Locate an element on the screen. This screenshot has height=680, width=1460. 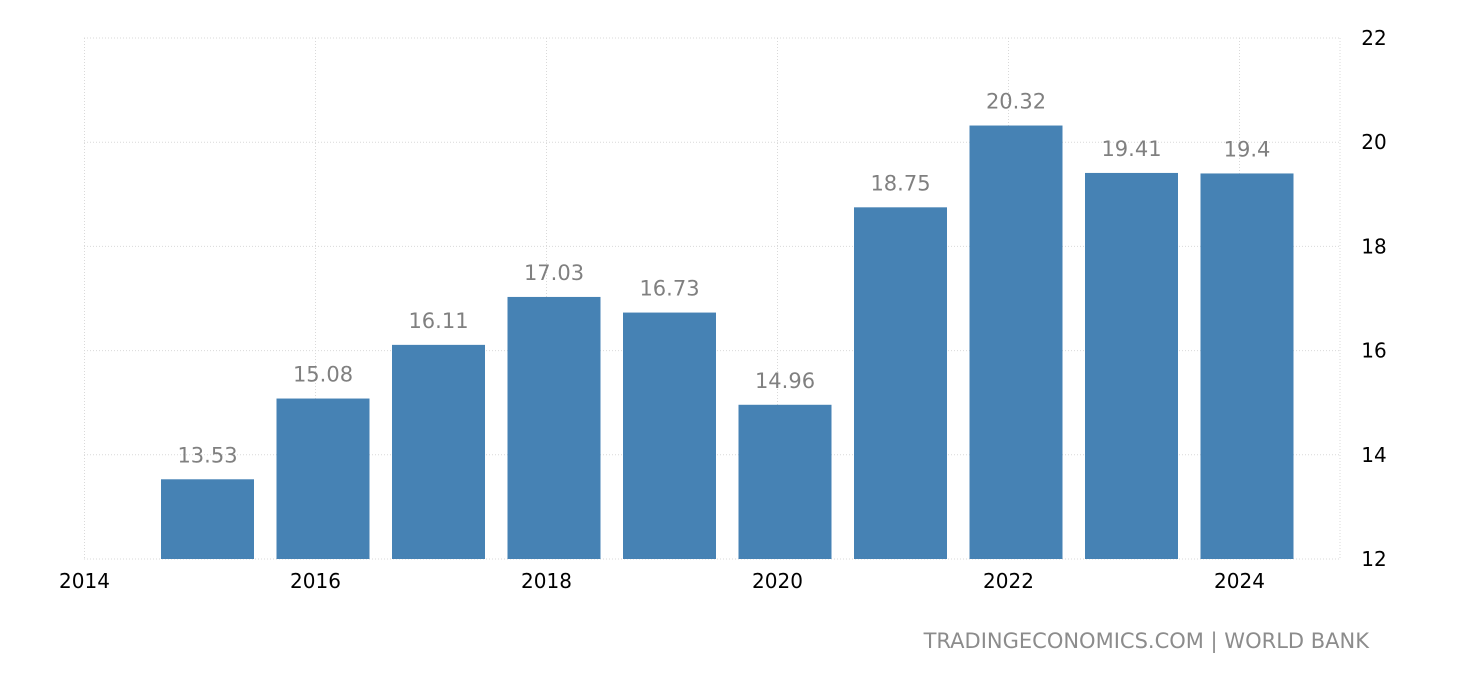
data-label-2023: 19.41 is located at coordinates (1131, 149).